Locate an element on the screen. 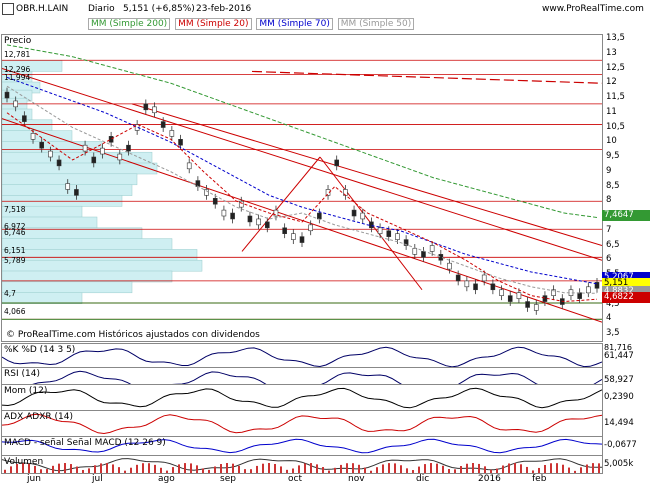  indicator-label: Mom (12) is located at coordinates (26, 391).